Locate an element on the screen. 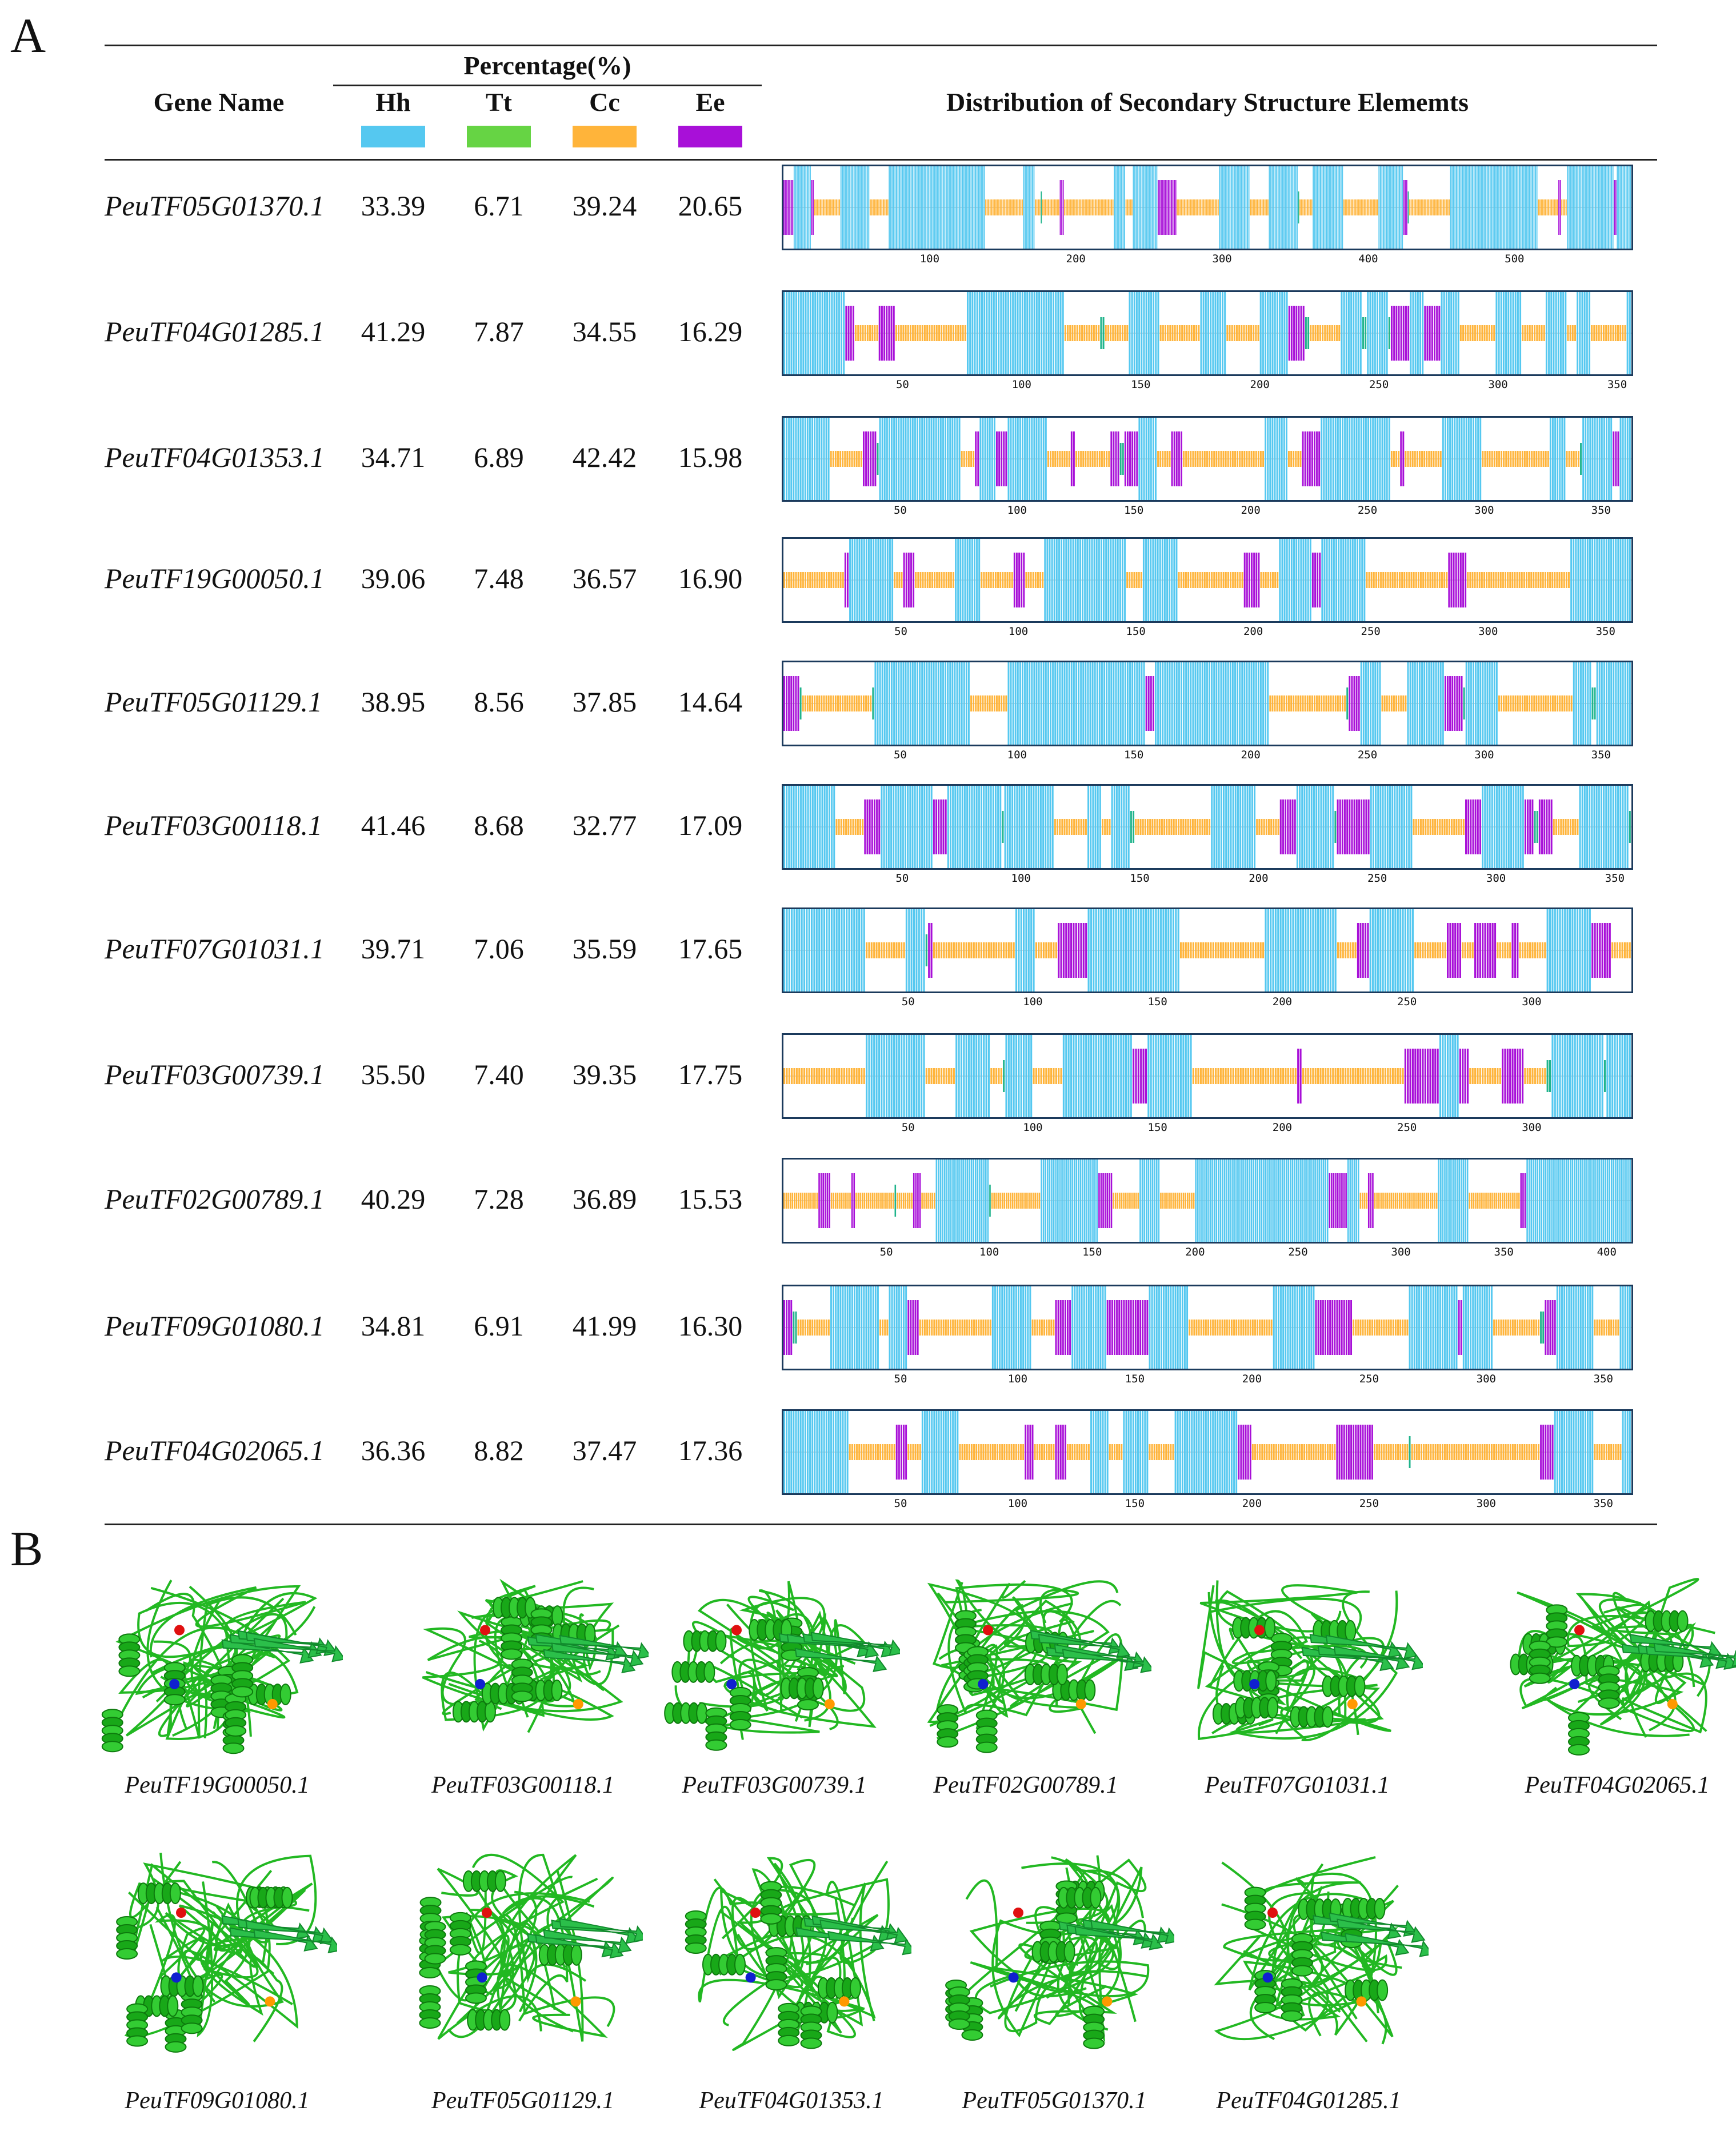  tick-label: 300 is located at coordinates (1222, 259).